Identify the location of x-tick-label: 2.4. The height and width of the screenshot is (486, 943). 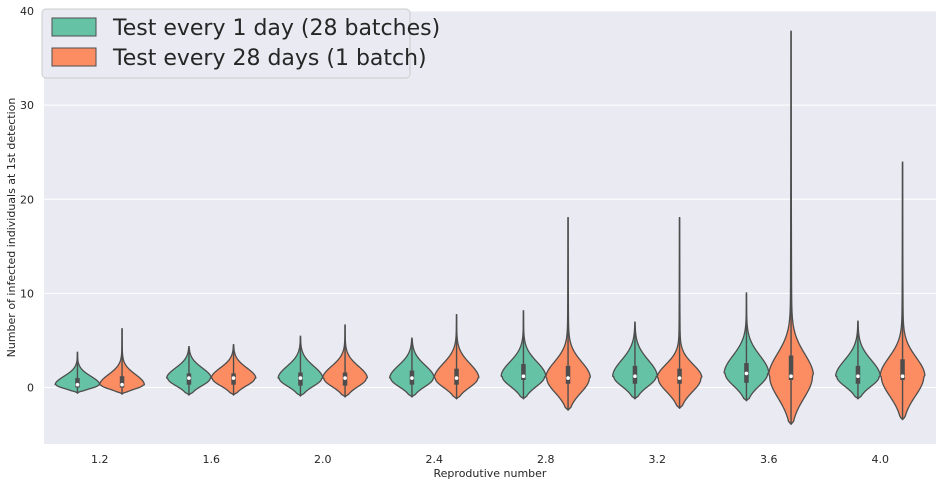
(435, 459).